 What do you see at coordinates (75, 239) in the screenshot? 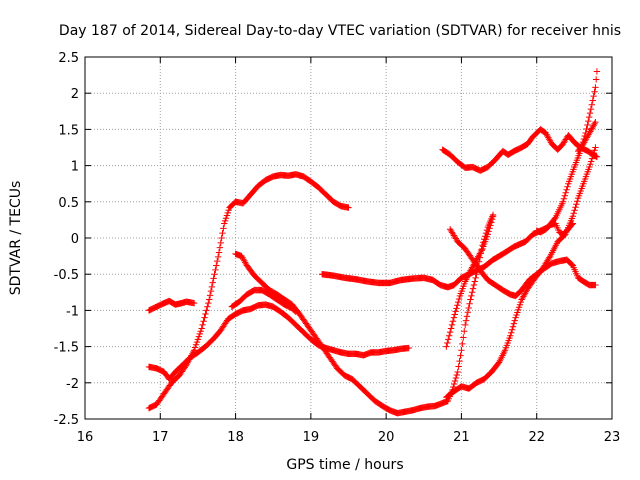
I see `y-tick-label: 0` at bounding box center [75, 239].